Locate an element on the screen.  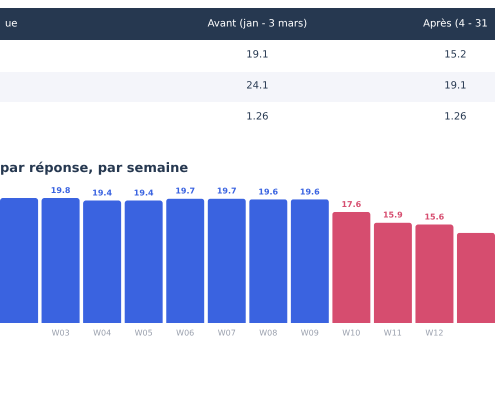
data-label: 15.6 is located at coordinates (434, 217).